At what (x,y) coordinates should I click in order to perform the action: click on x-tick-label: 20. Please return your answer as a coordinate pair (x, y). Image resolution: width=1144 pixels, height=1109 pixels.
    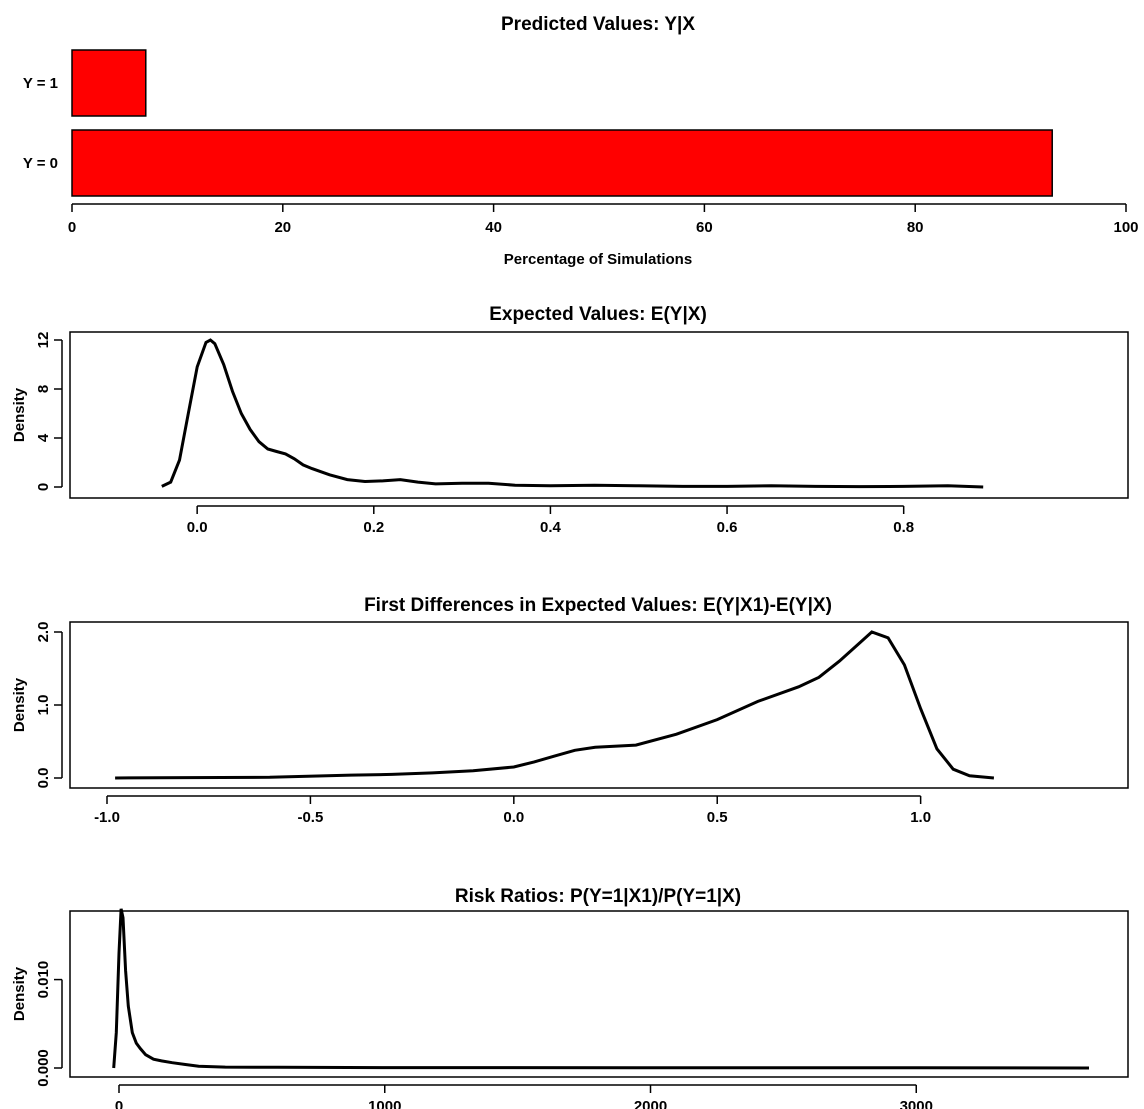
    Looking at the image, I should click on (282, 227).